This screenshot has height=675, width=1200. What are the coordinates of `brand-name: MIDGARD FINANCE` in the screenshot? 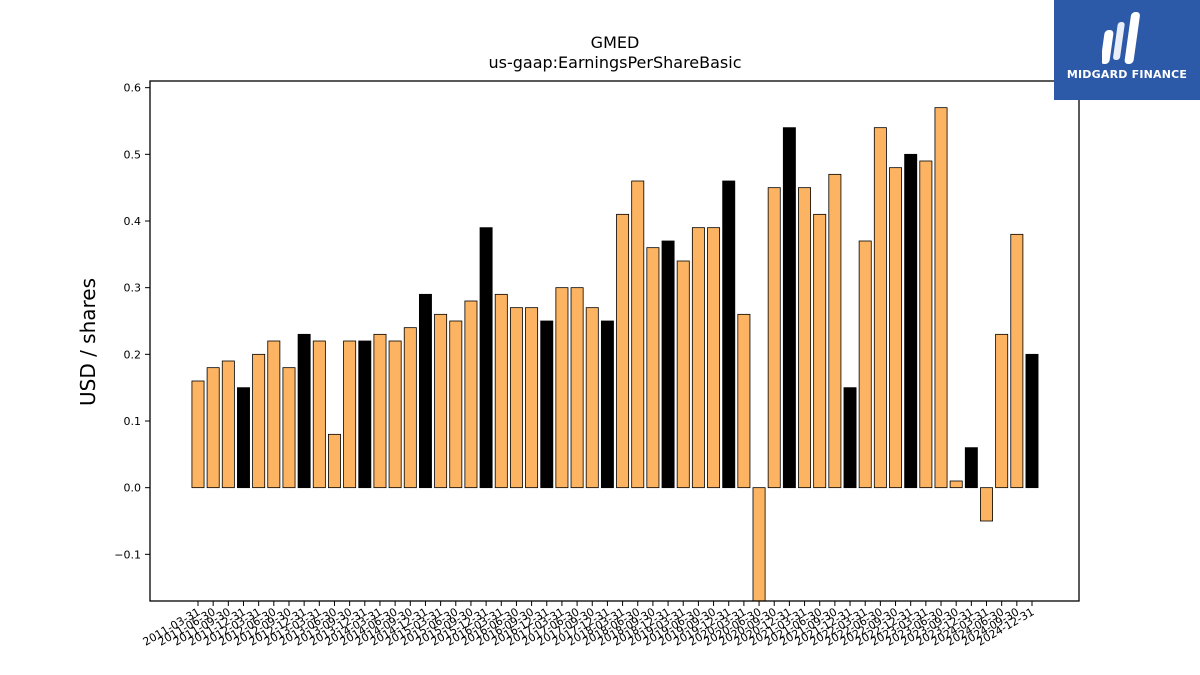 It's located at (1127, 74).